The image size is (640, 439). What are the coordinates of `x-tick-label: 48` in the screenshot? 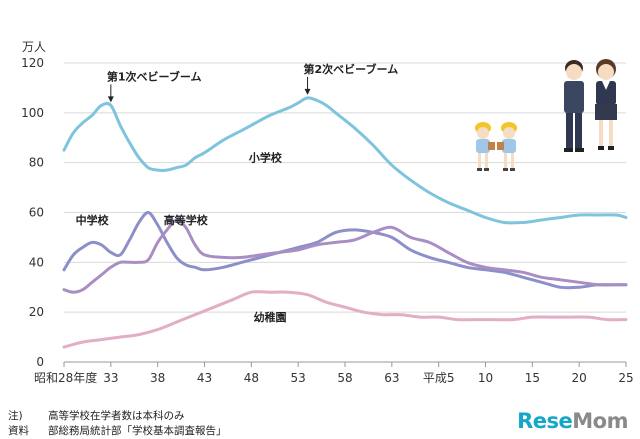 It's located at (251, 378).